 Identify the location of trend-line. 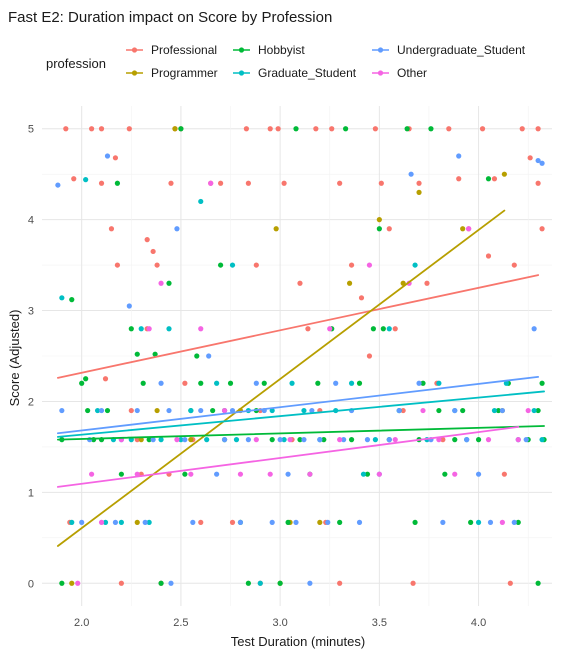
(300, 433).